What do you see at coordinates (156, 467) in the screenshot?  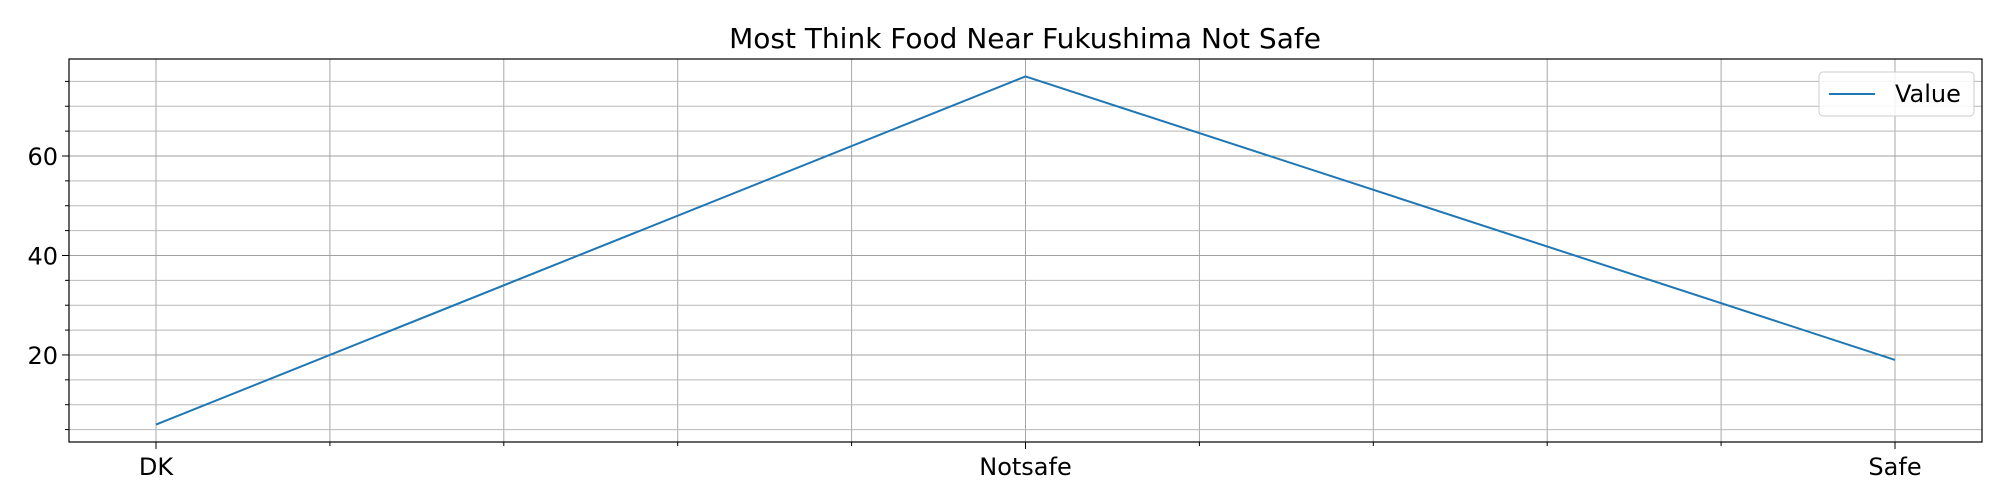 I see `x-tick-label: DK` at bounding box center [156, 467].